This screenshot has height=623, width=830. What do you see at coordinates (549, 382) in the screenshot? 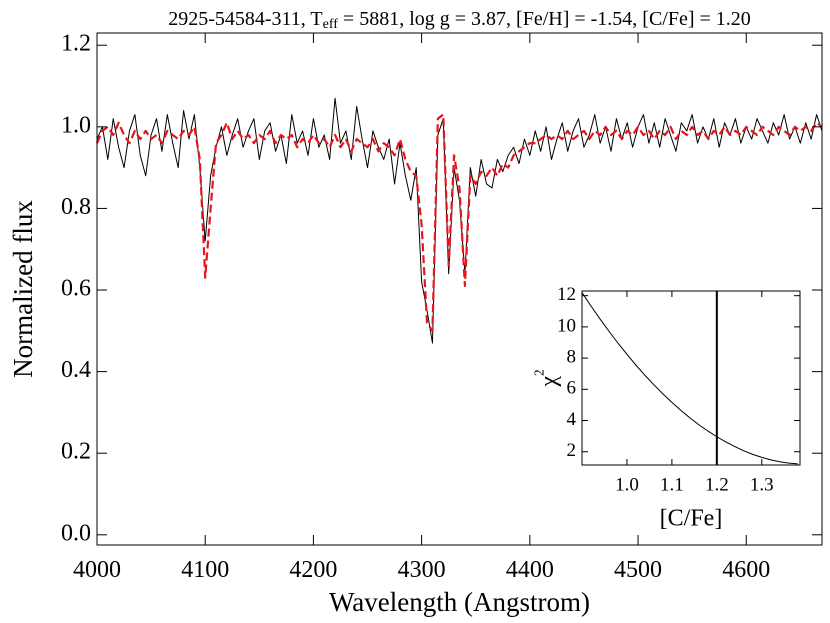
I see `y-axis-label-symbol: χ` at bounding box center [549, 382].